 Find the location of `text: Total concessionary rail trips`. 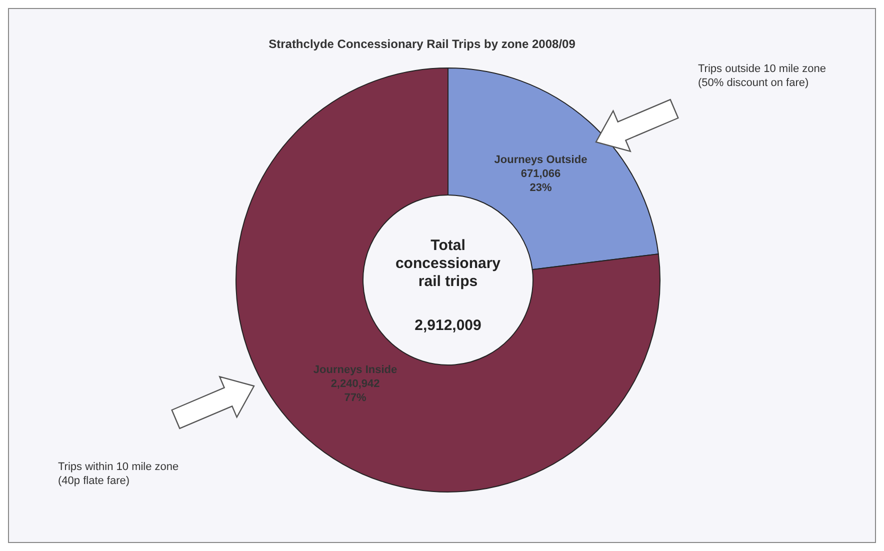

text: Total concessionary rail trips is located at coordinates (448, 263).